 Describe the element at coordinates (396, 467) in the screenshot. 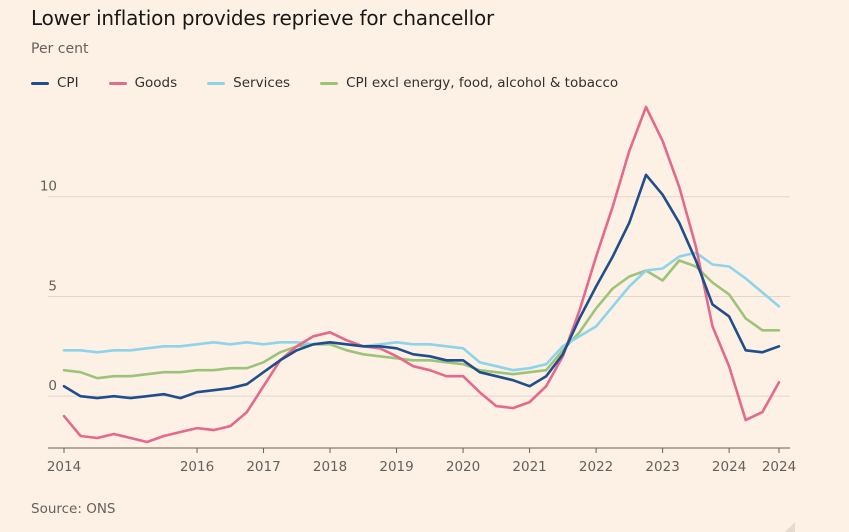

I see `x-tick-label: 2019` at that location.